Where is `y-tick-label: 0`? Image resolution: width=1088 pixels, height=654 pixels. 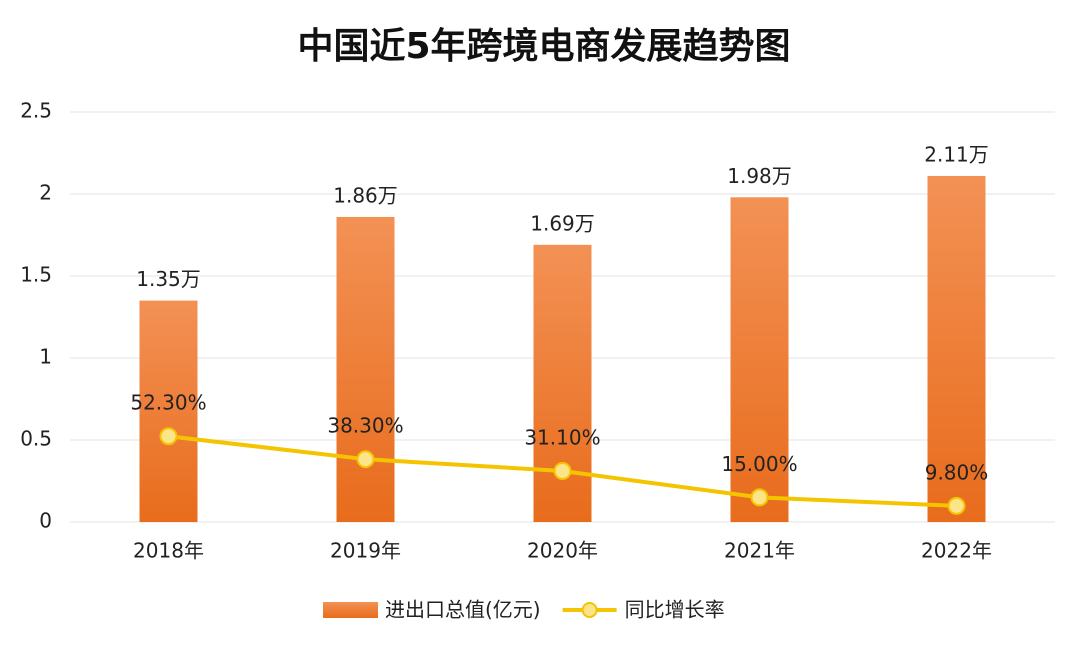
y-tick-label: 0 is located at coordinates (45, 521).